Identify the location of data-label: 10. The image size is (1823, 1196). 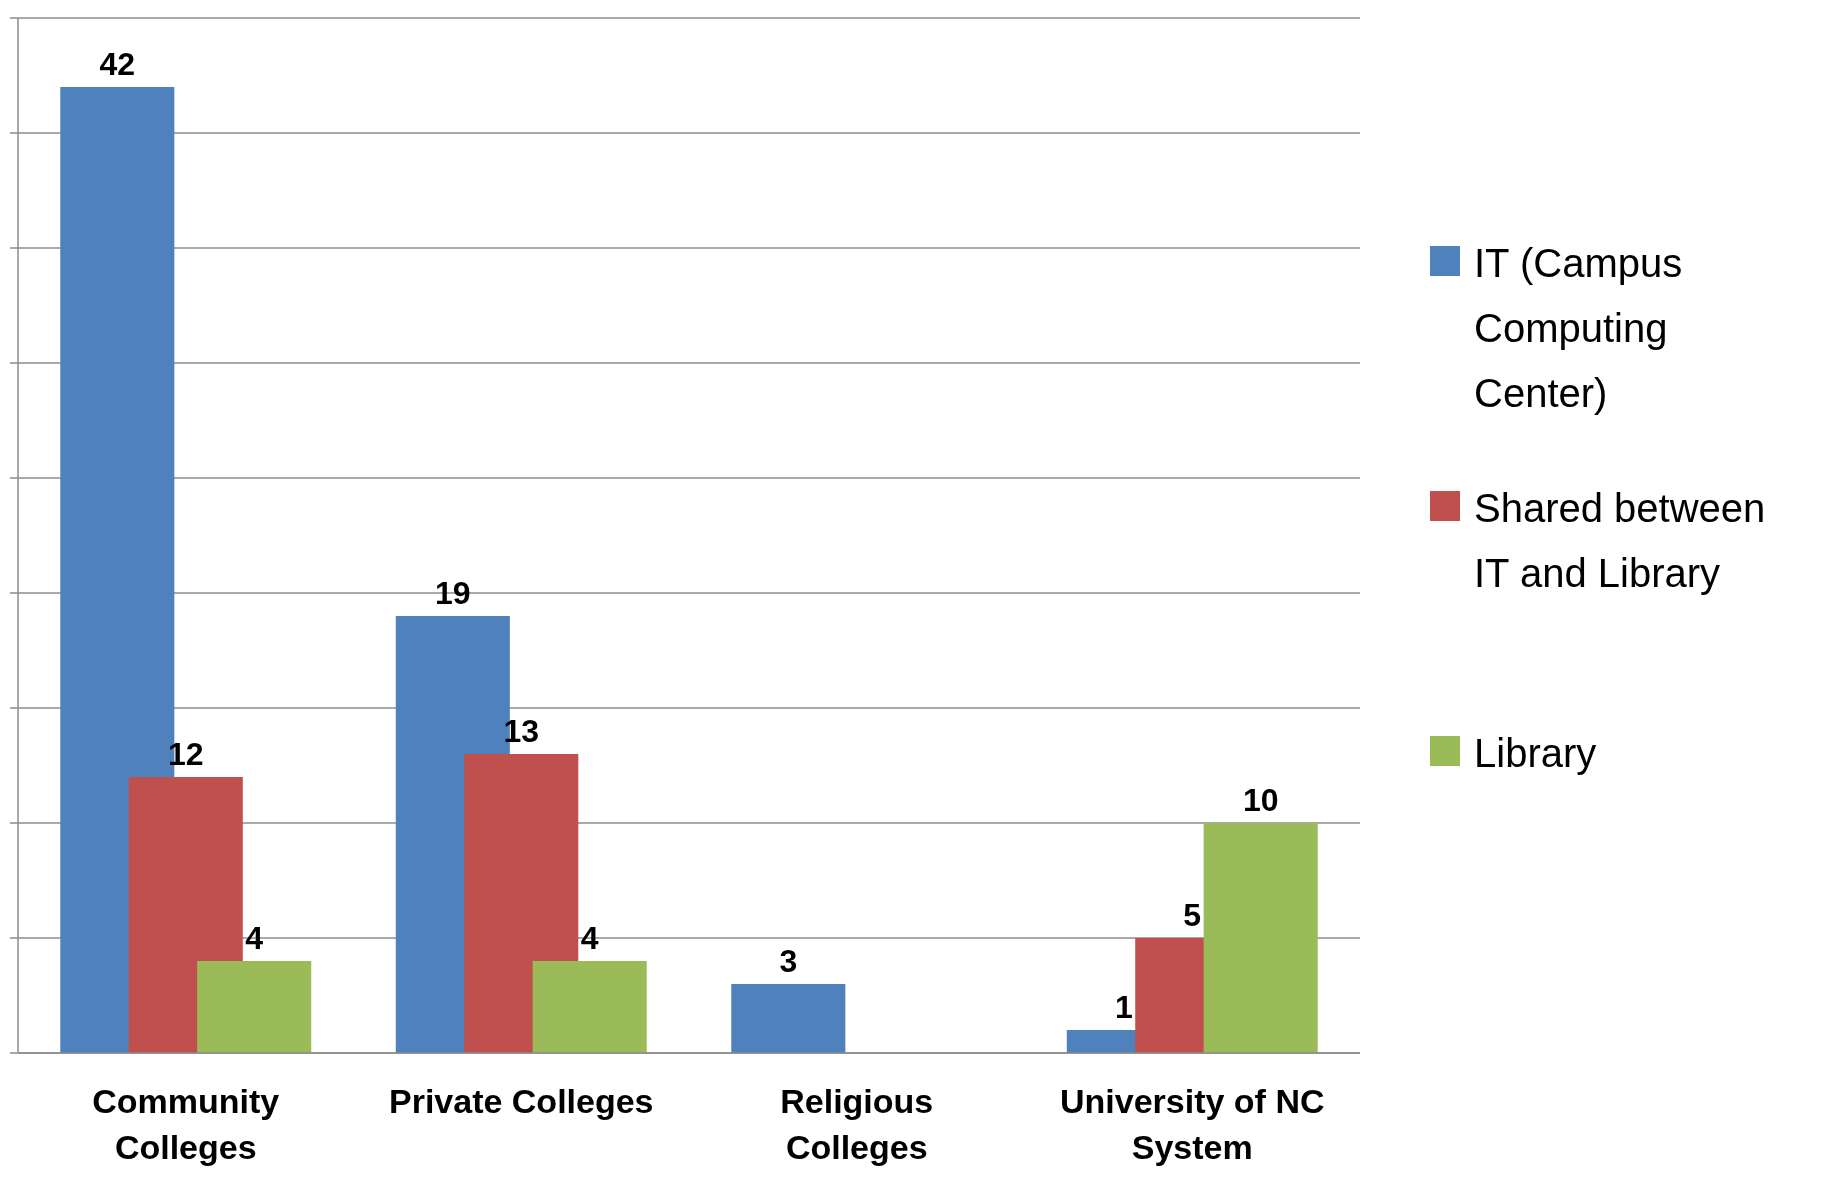
(1260, 800).